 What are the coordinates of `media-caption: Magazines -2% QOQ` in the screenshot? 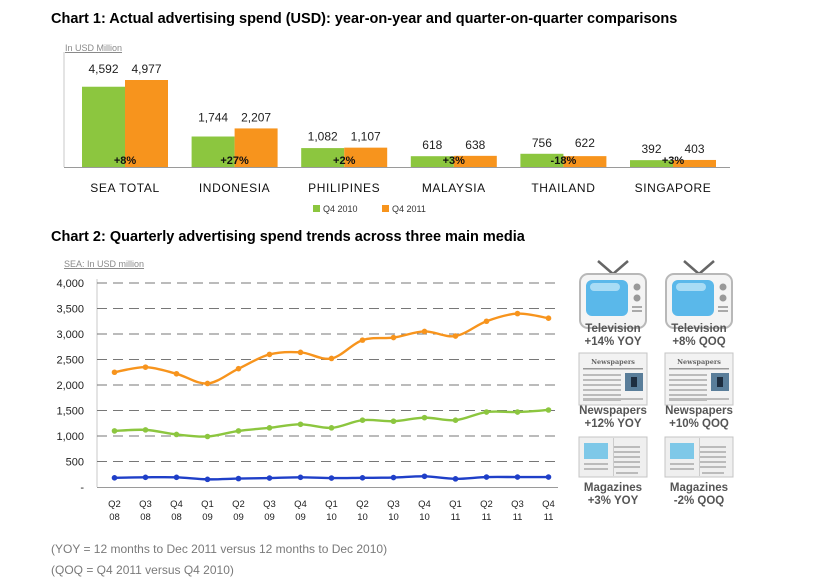 It's located at (699, 495).